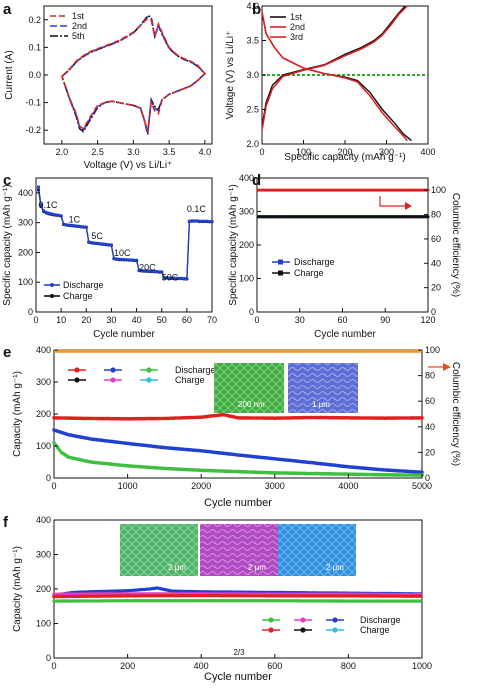 This screenshot has width=479, height=697. What do you see at coordinates (17, 414) in the screenshot?
I see `e-ylabel: Capacity (mAh g⁻¹)` at bounding box center [17, 414].